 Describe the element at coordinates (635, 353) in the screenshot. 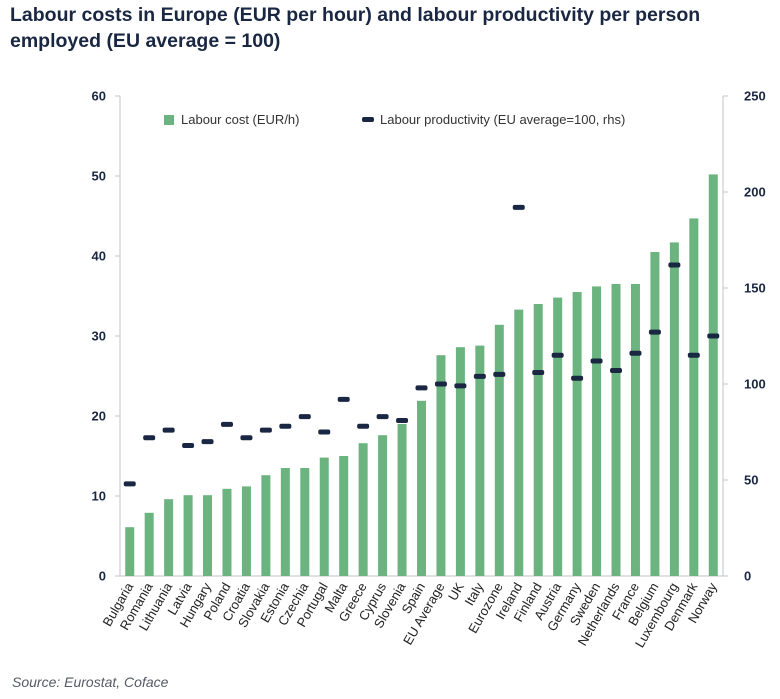

I see `marker-france` at that location.